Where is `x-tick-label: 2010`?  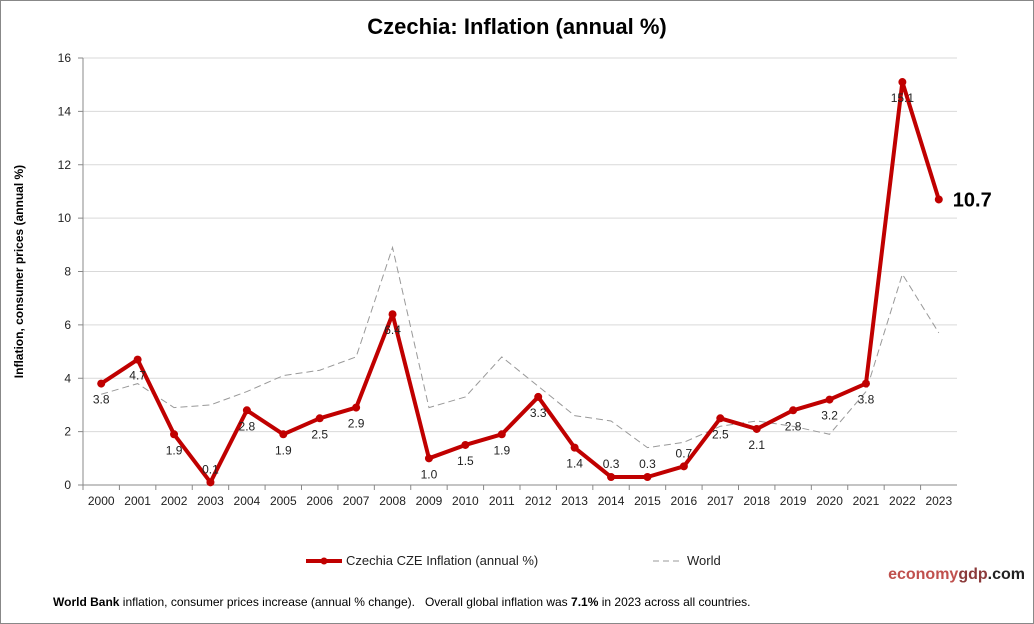 x-tick-label: 2010 is located at coordinates (465, 501).